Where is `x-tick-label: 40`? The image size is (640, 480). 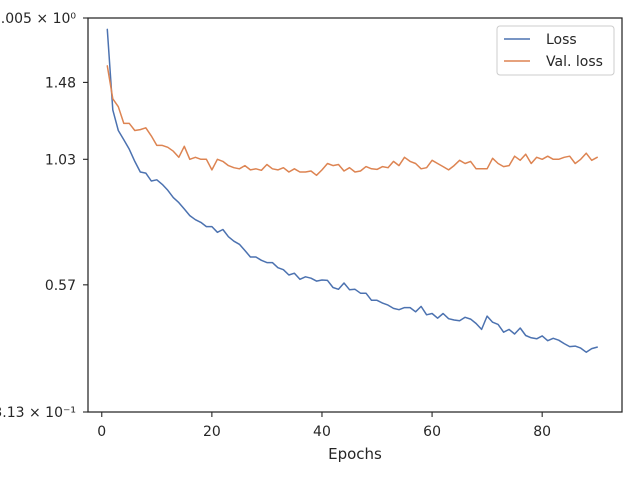
x-tick-label: 40 is located at coordinates (322, 432).